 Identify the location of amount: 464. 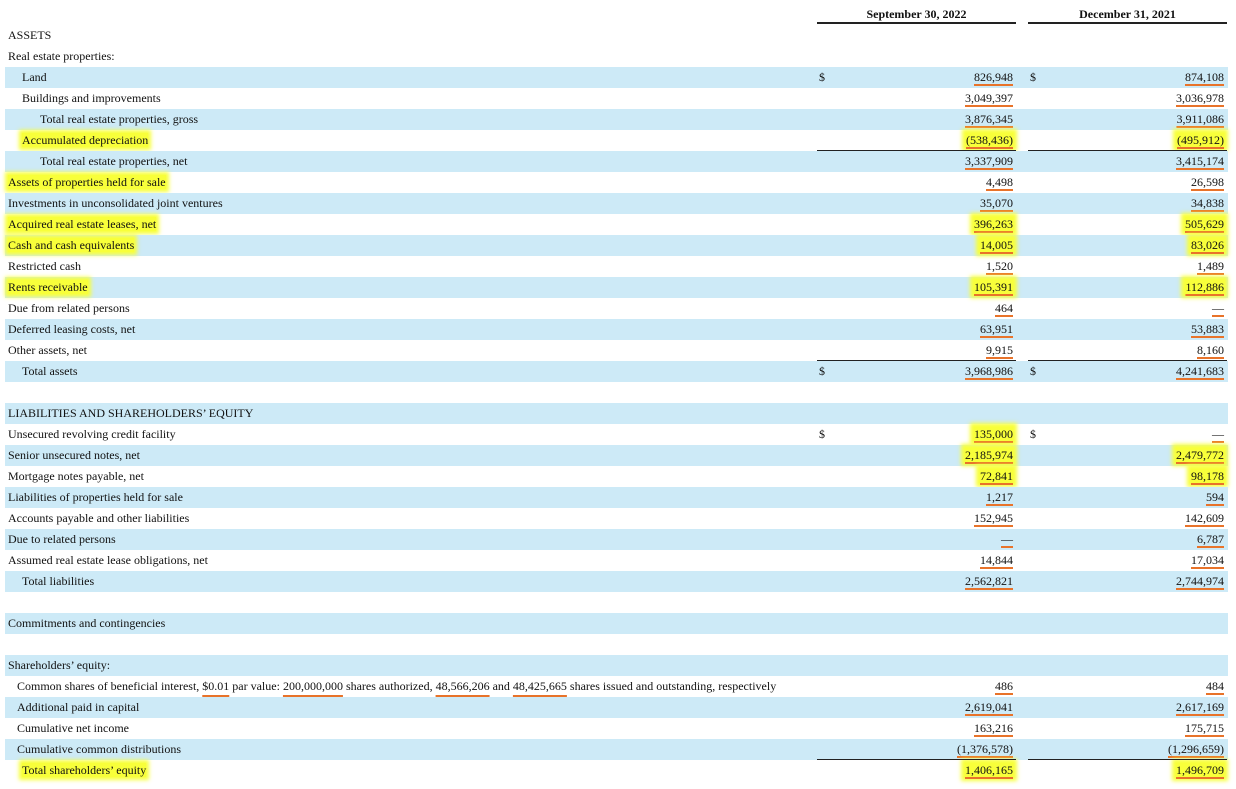
(915, 308).